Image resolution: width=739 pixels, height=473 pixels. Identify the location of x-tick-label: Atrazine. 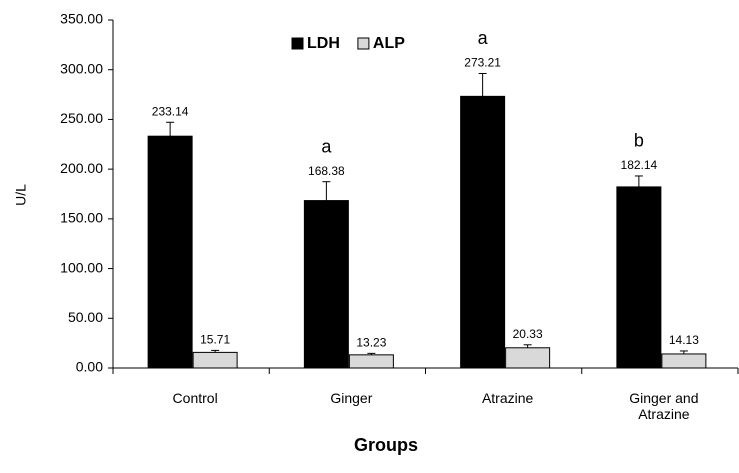
(507, 398).